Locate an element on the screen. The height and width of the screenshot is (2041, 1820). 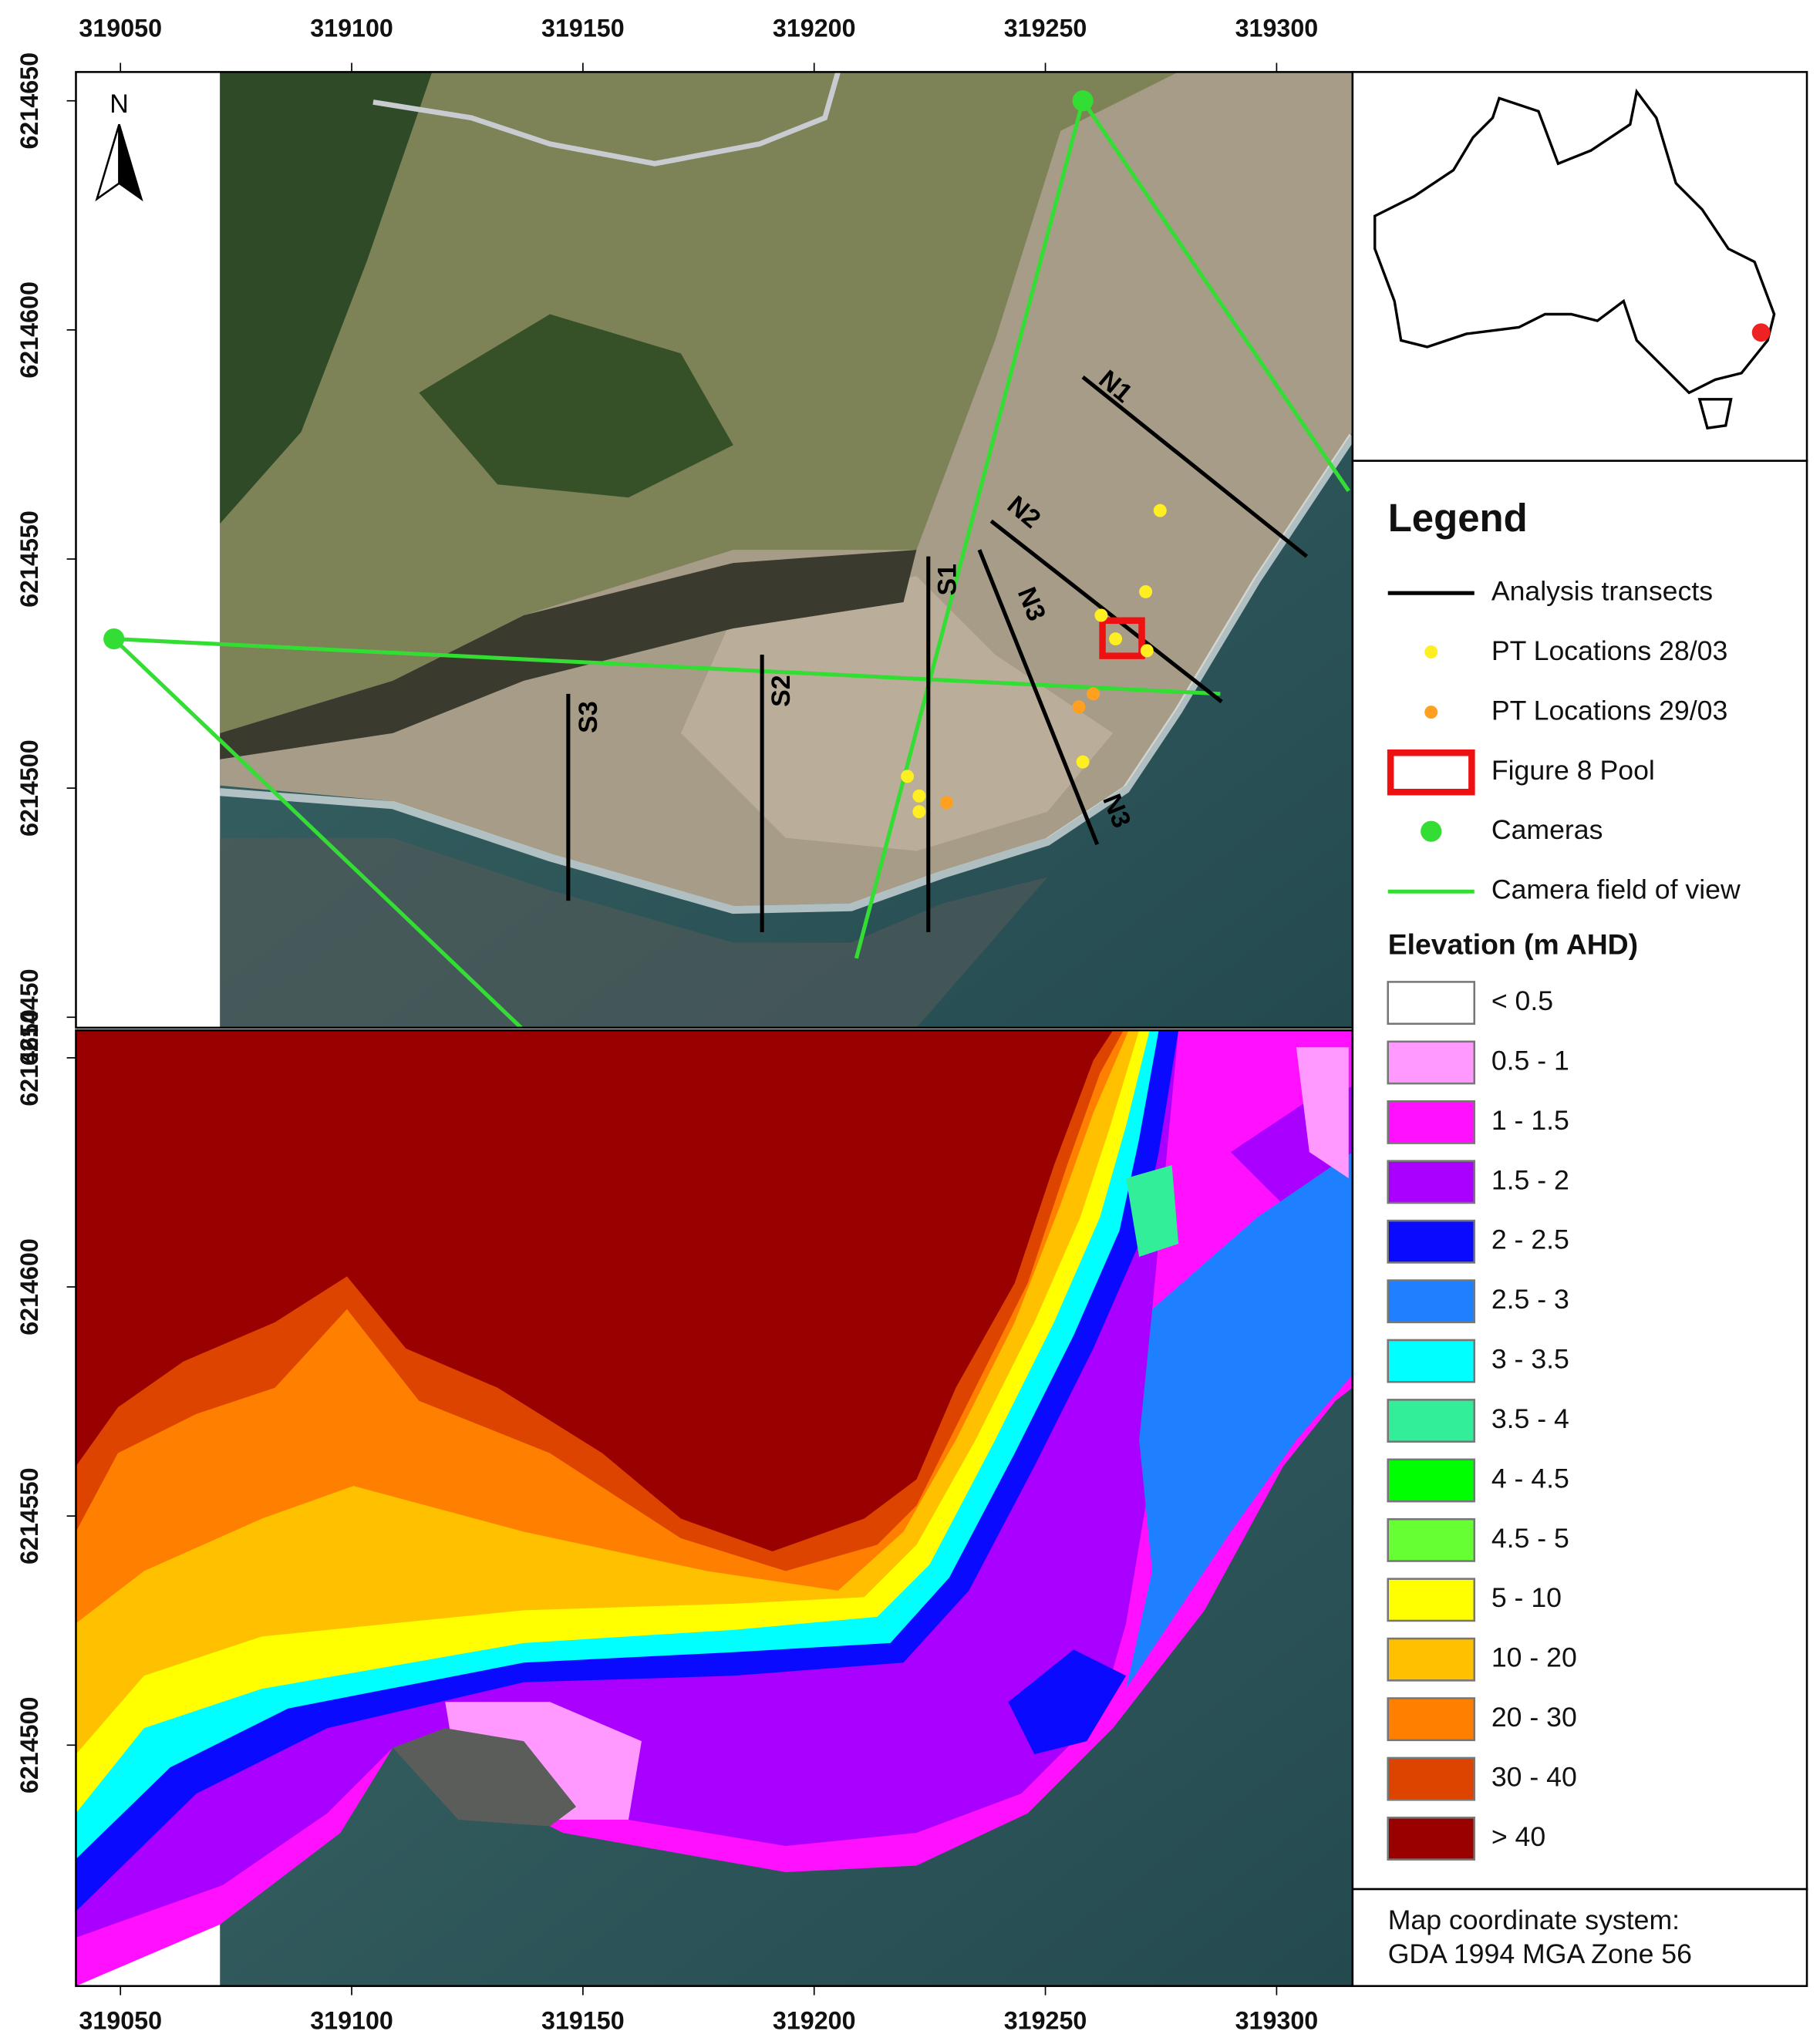
legend-label: PT Locations 29/03 is located at coordinates (1609, 710).